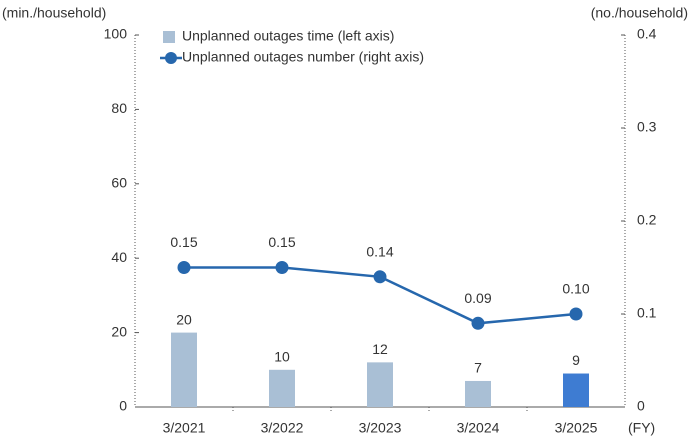  What do you see at coordinates (288, 36) in the screenshot?
I see `legend-label: Unplanned outages time (left axis)` at bounding box center [288, 36].